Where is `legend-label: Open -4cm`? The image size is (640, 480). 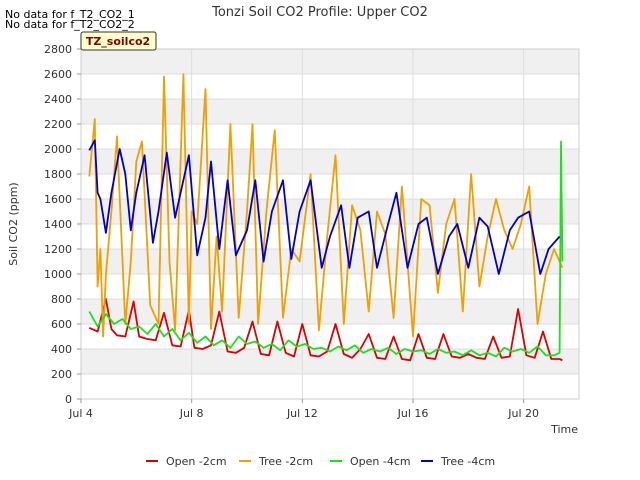 legend-label: Open -4cm is located at coordinates (380, 461).